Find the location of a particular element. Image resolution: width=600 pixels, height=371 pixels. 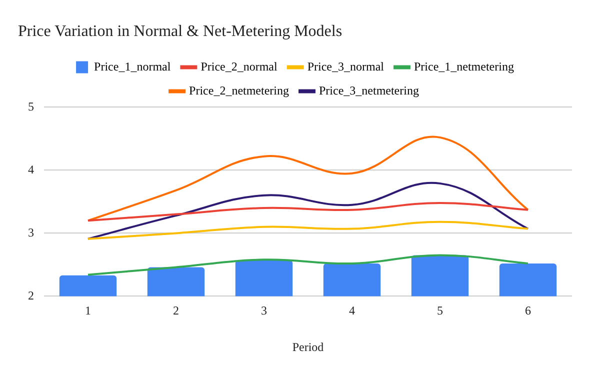

legend-label: Price_2_normal is located at coordinates (239, 66).